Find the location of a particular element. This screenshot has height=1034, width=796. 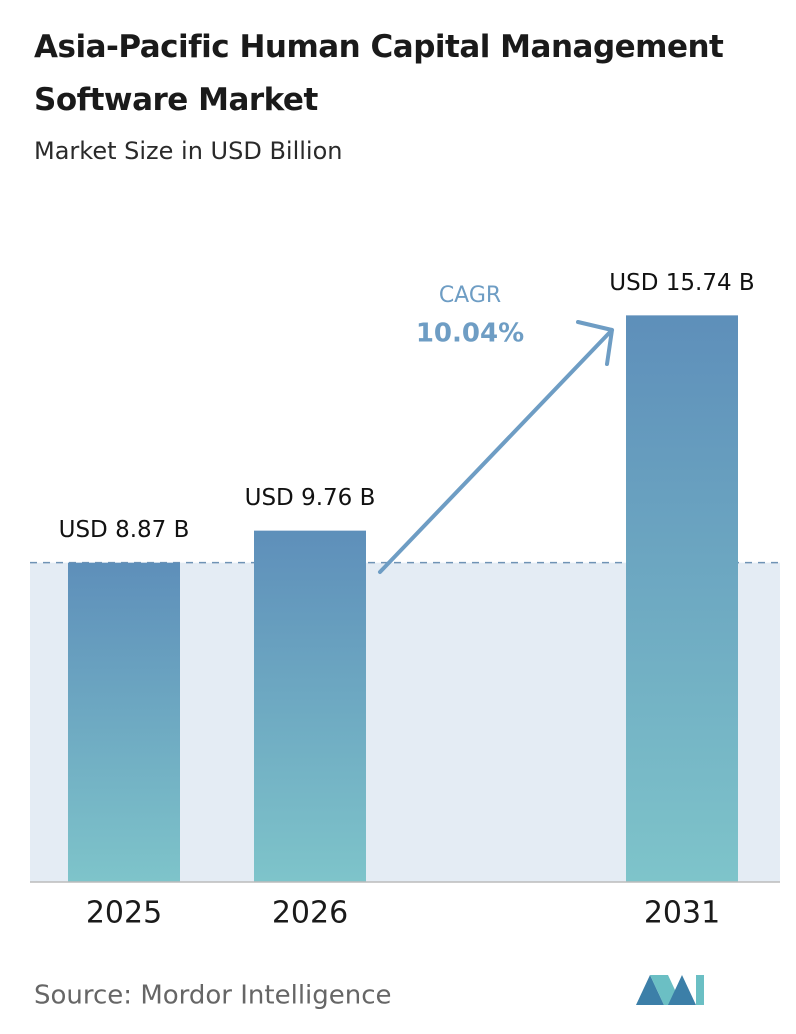

x-tick-label: 2031 is located at coordinates (682, 913).